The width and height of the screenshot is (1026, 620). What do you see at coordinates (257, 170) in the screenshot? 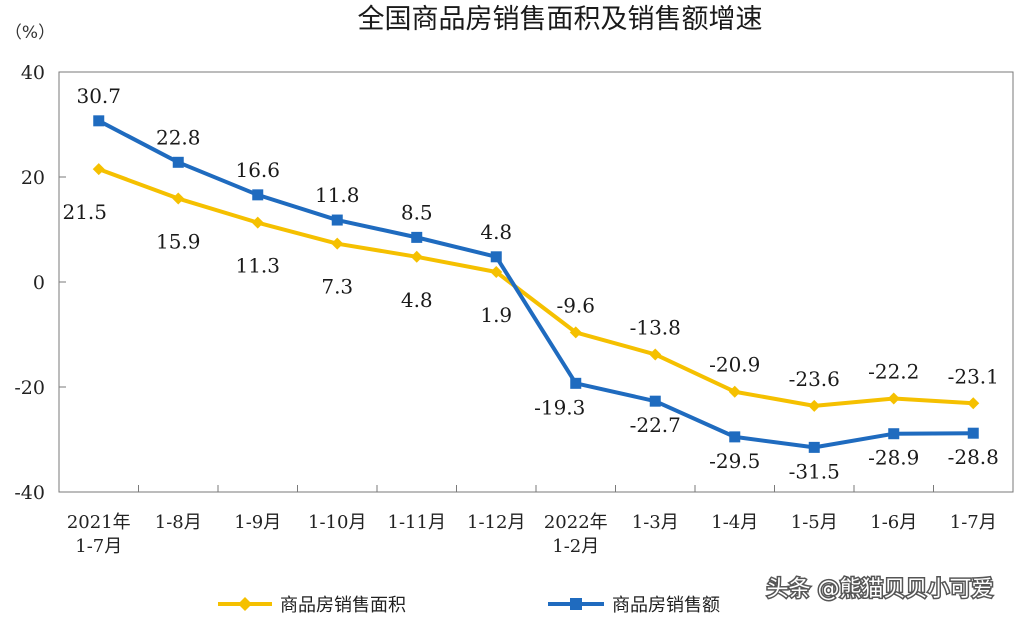
I see `data-label-amount: 16.6` at bounding box center [257, 170].